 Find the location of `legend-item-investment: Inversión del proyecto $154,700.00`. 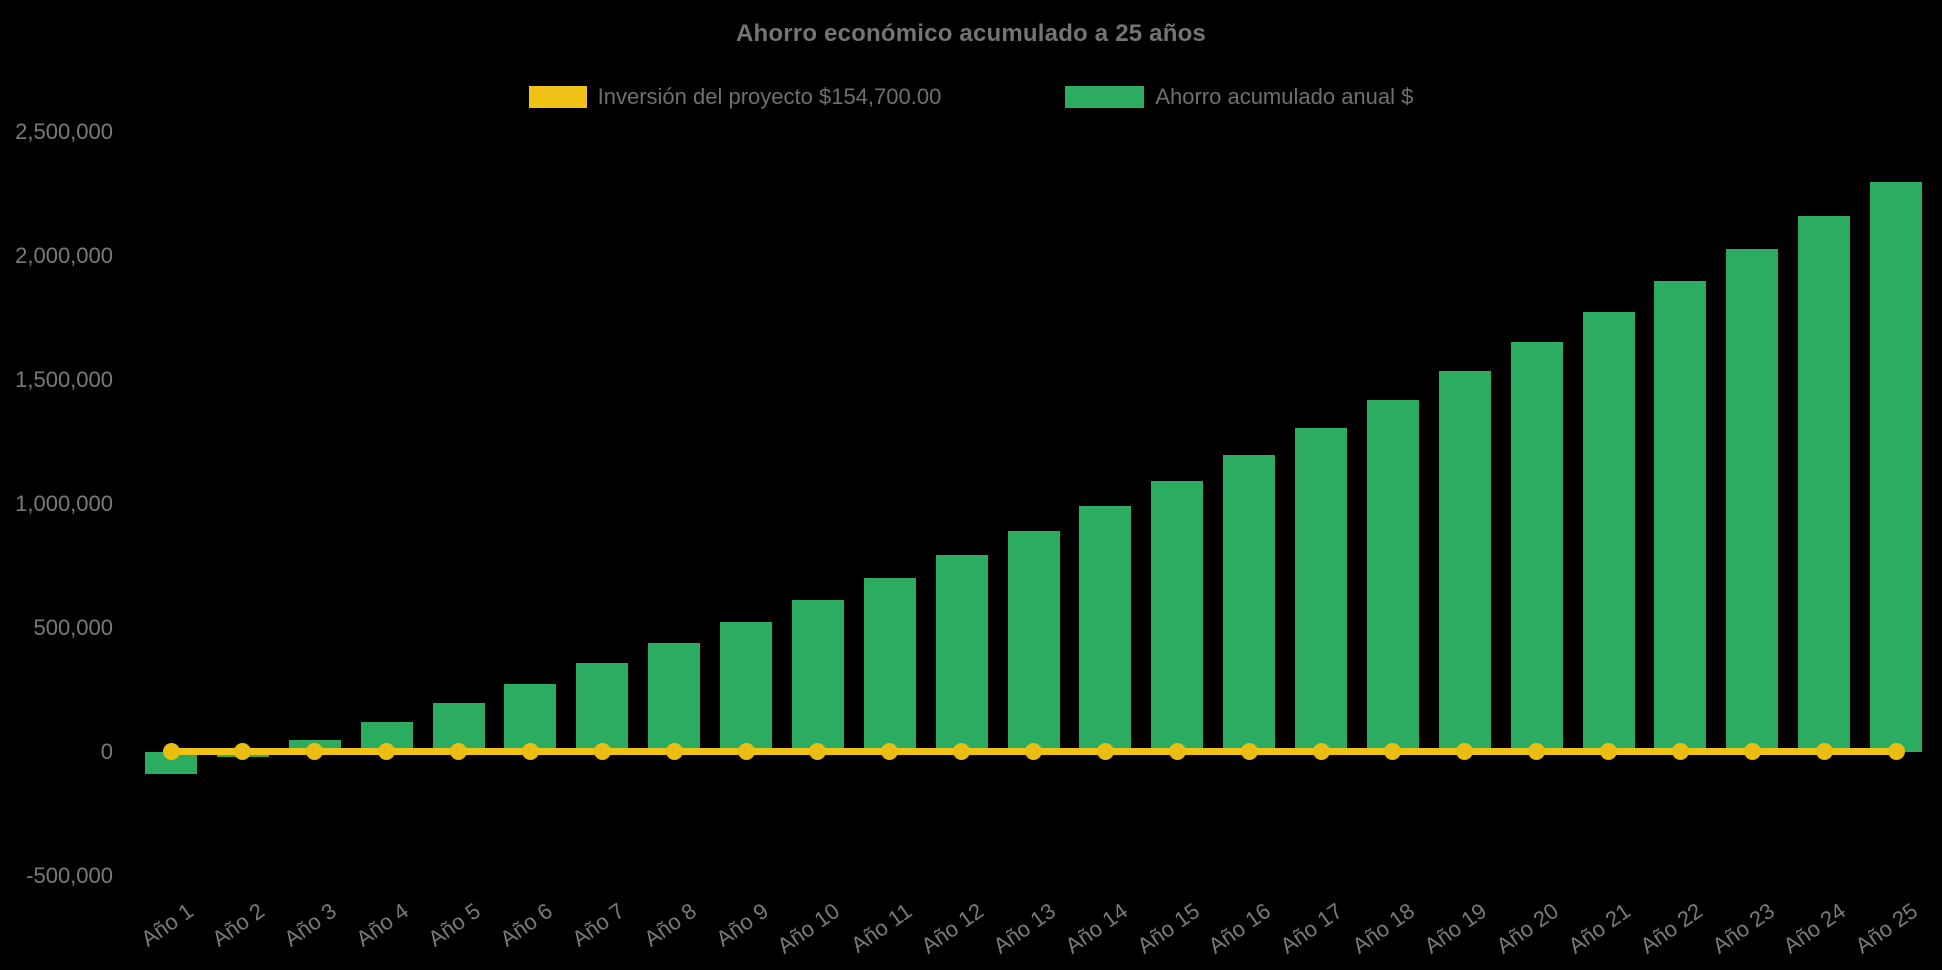

legend-item-investment: Inversión del proyecto $154,700.00 is located at coordinates (735, 97).